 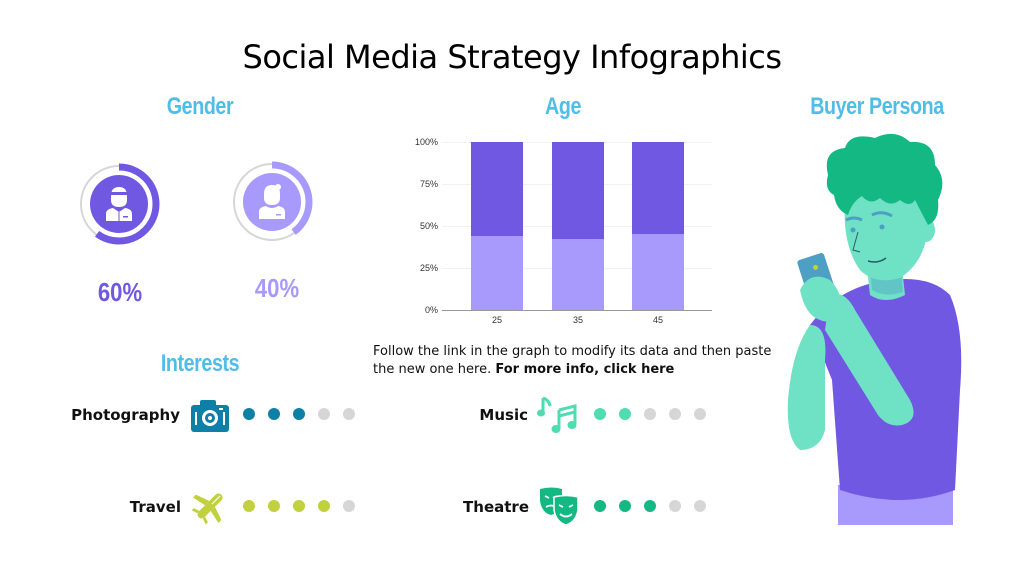 I want to click on page-title: Social Media Strategy Infographics, so click(x=512, y=57).